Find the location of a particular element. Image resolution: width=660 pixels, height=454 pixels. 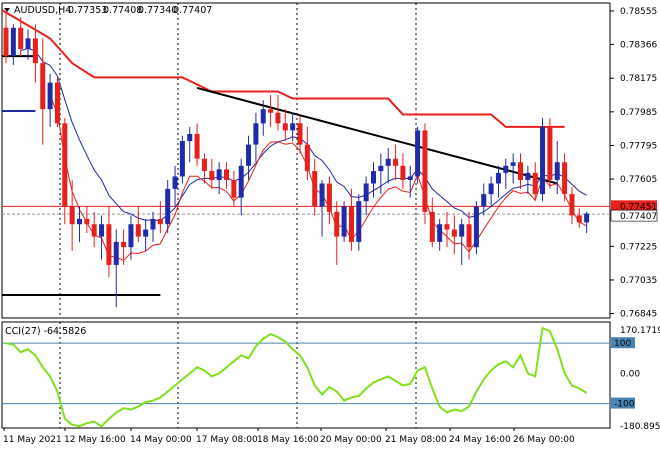

price-axis-label: 0.78555 is located at coordinates (638, 12).